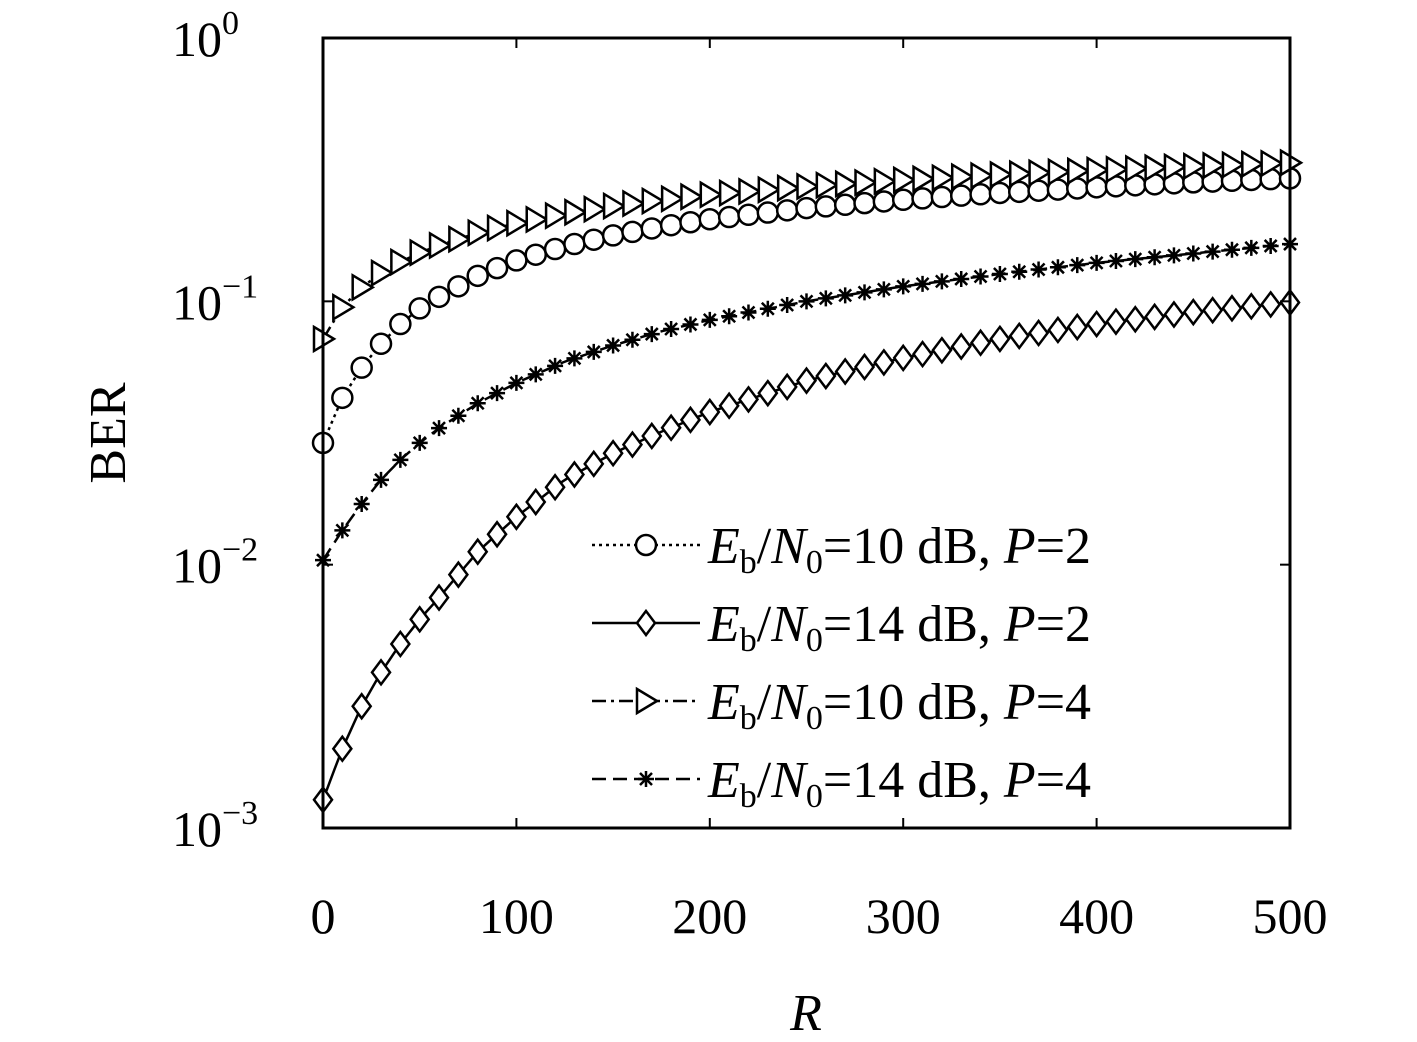 The width and height of the screenshot is (1417, 1042). Describe the element at coordinates (215, 563) in the screenshot. I see `y-tick-label: 10⁻²` at that location.